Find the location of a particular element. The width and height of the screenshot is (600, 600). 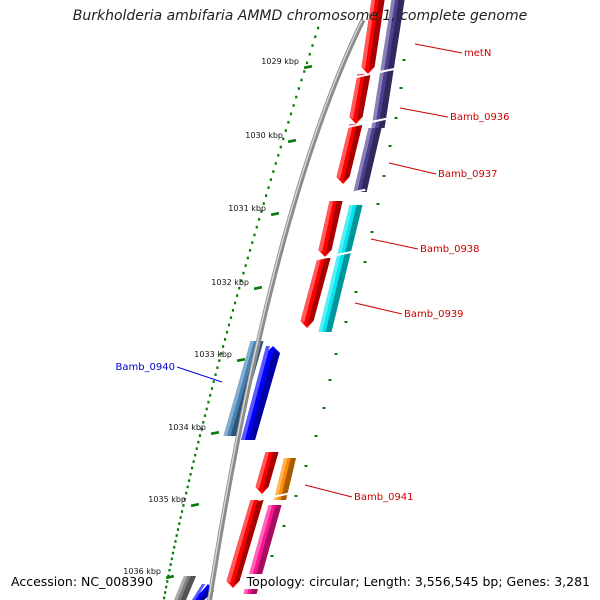

gene-metN-block is located at coordinates (388, 64).